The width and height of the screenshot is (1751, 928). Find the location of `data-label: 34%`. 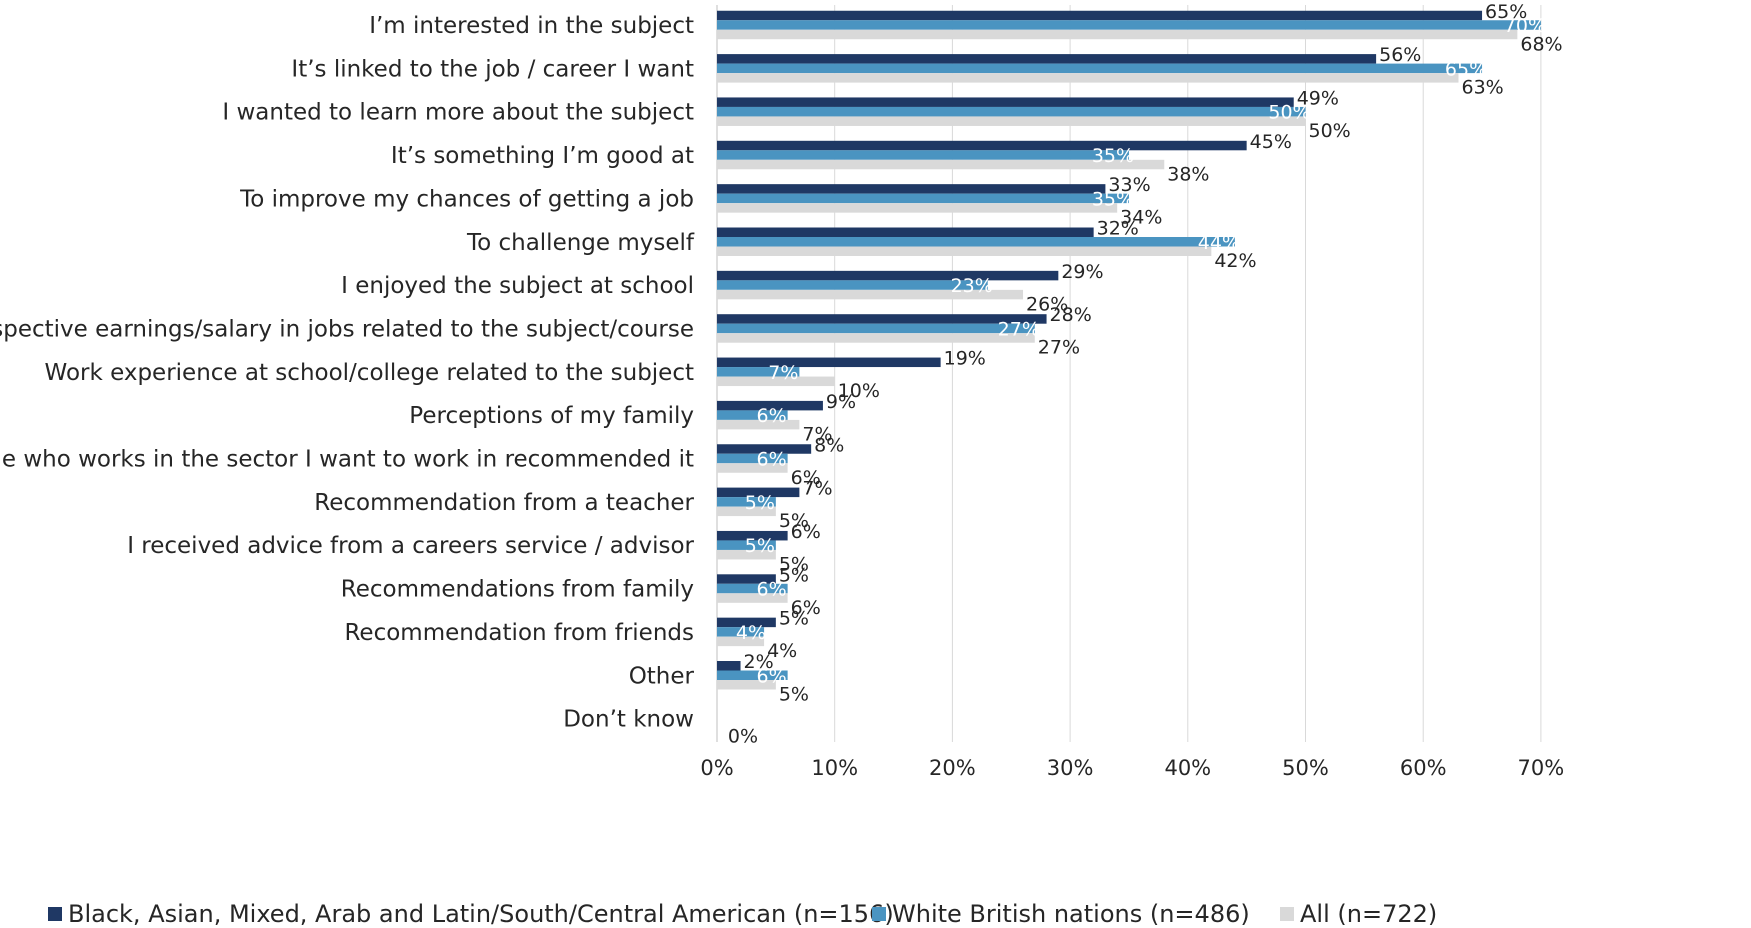

data-label: 34% is located at coordinates (1141, 218).